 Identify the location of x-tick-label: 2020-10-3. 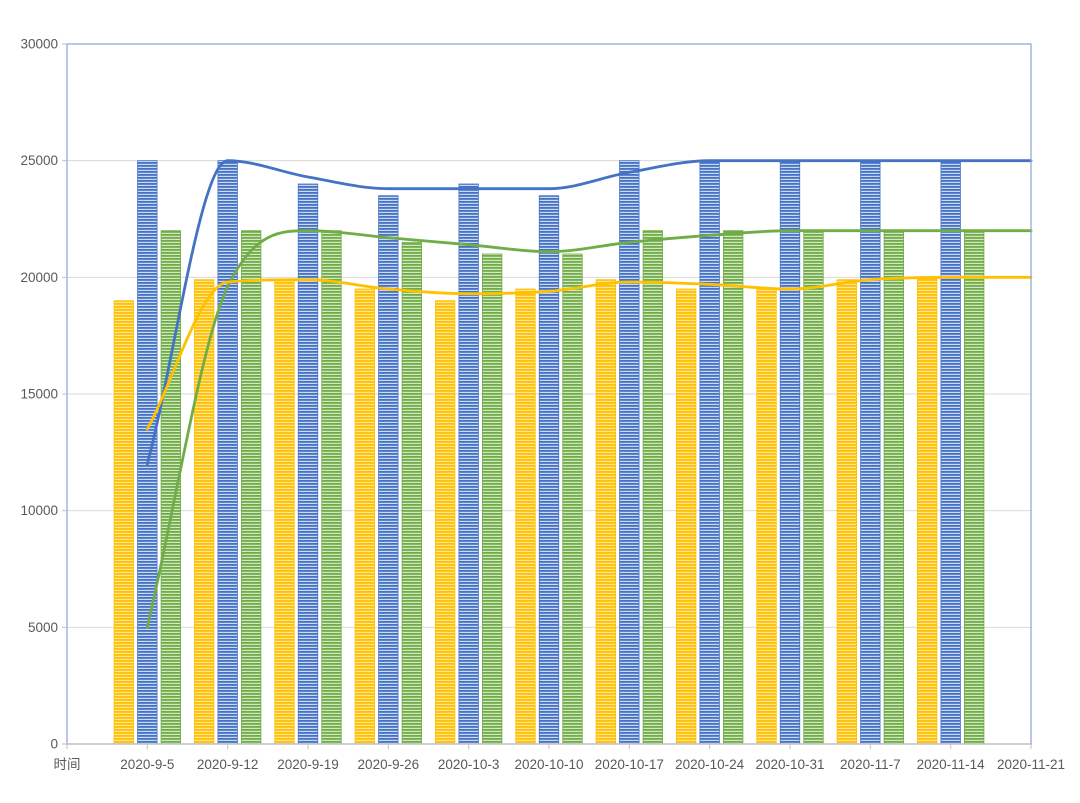
(469, 764).